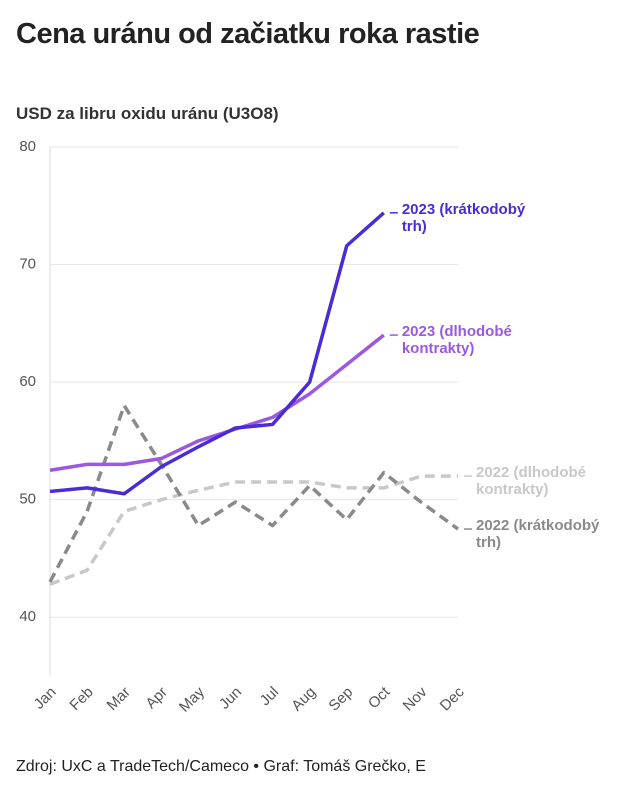 The height and width of the screenshot is (800, 632). I want to click on chart-subtitle: USD za libru oxidu uránu (U3O8), so click(147, 113).